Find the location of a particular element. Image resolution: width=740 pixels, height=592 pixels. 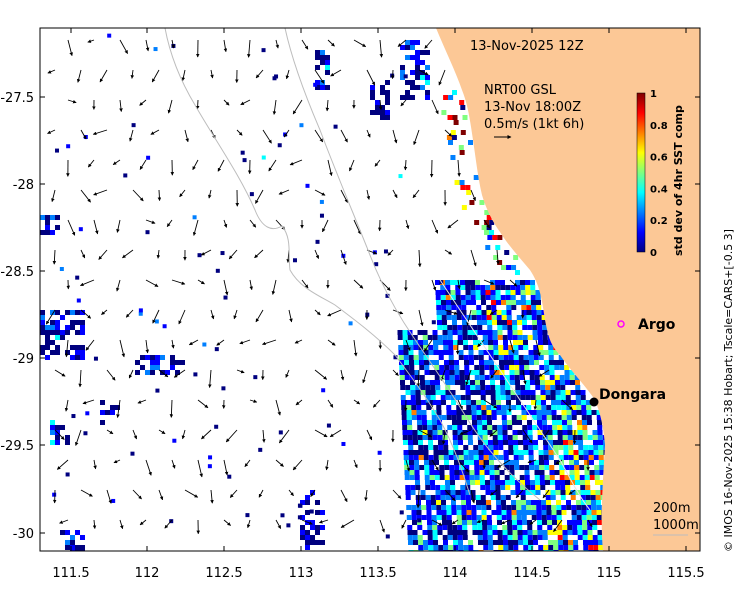

colorbar-tick-label: 0.6 is located at coordinates (659, 158).